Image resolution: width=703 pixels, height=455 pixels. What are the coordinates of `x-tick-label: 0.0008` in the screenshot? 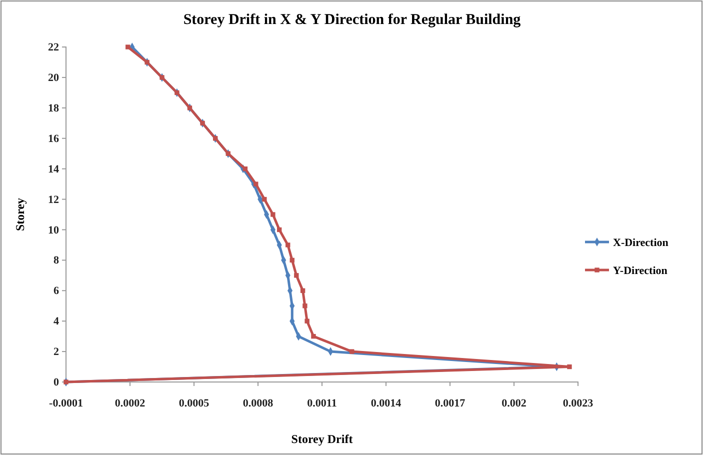 It's located at (258, 404).